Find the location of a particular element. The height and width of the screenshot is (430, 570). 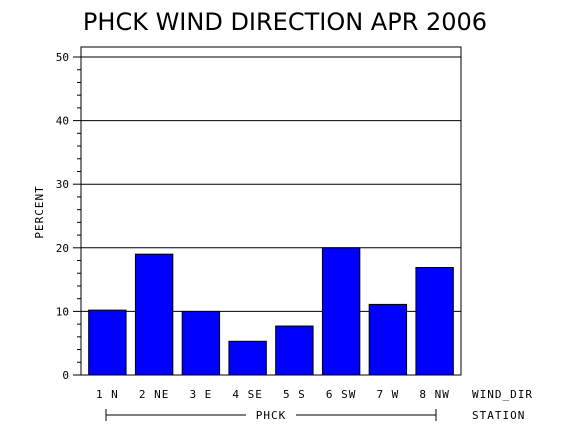

x-tick-label: 3 E is located at coordinates (200, 394).